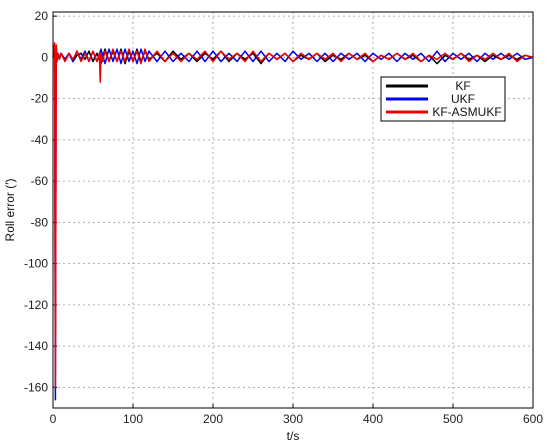  Describe the element at coordinates (293, 419) in the screenshot. I see `x-tick-label: 300` at that location.